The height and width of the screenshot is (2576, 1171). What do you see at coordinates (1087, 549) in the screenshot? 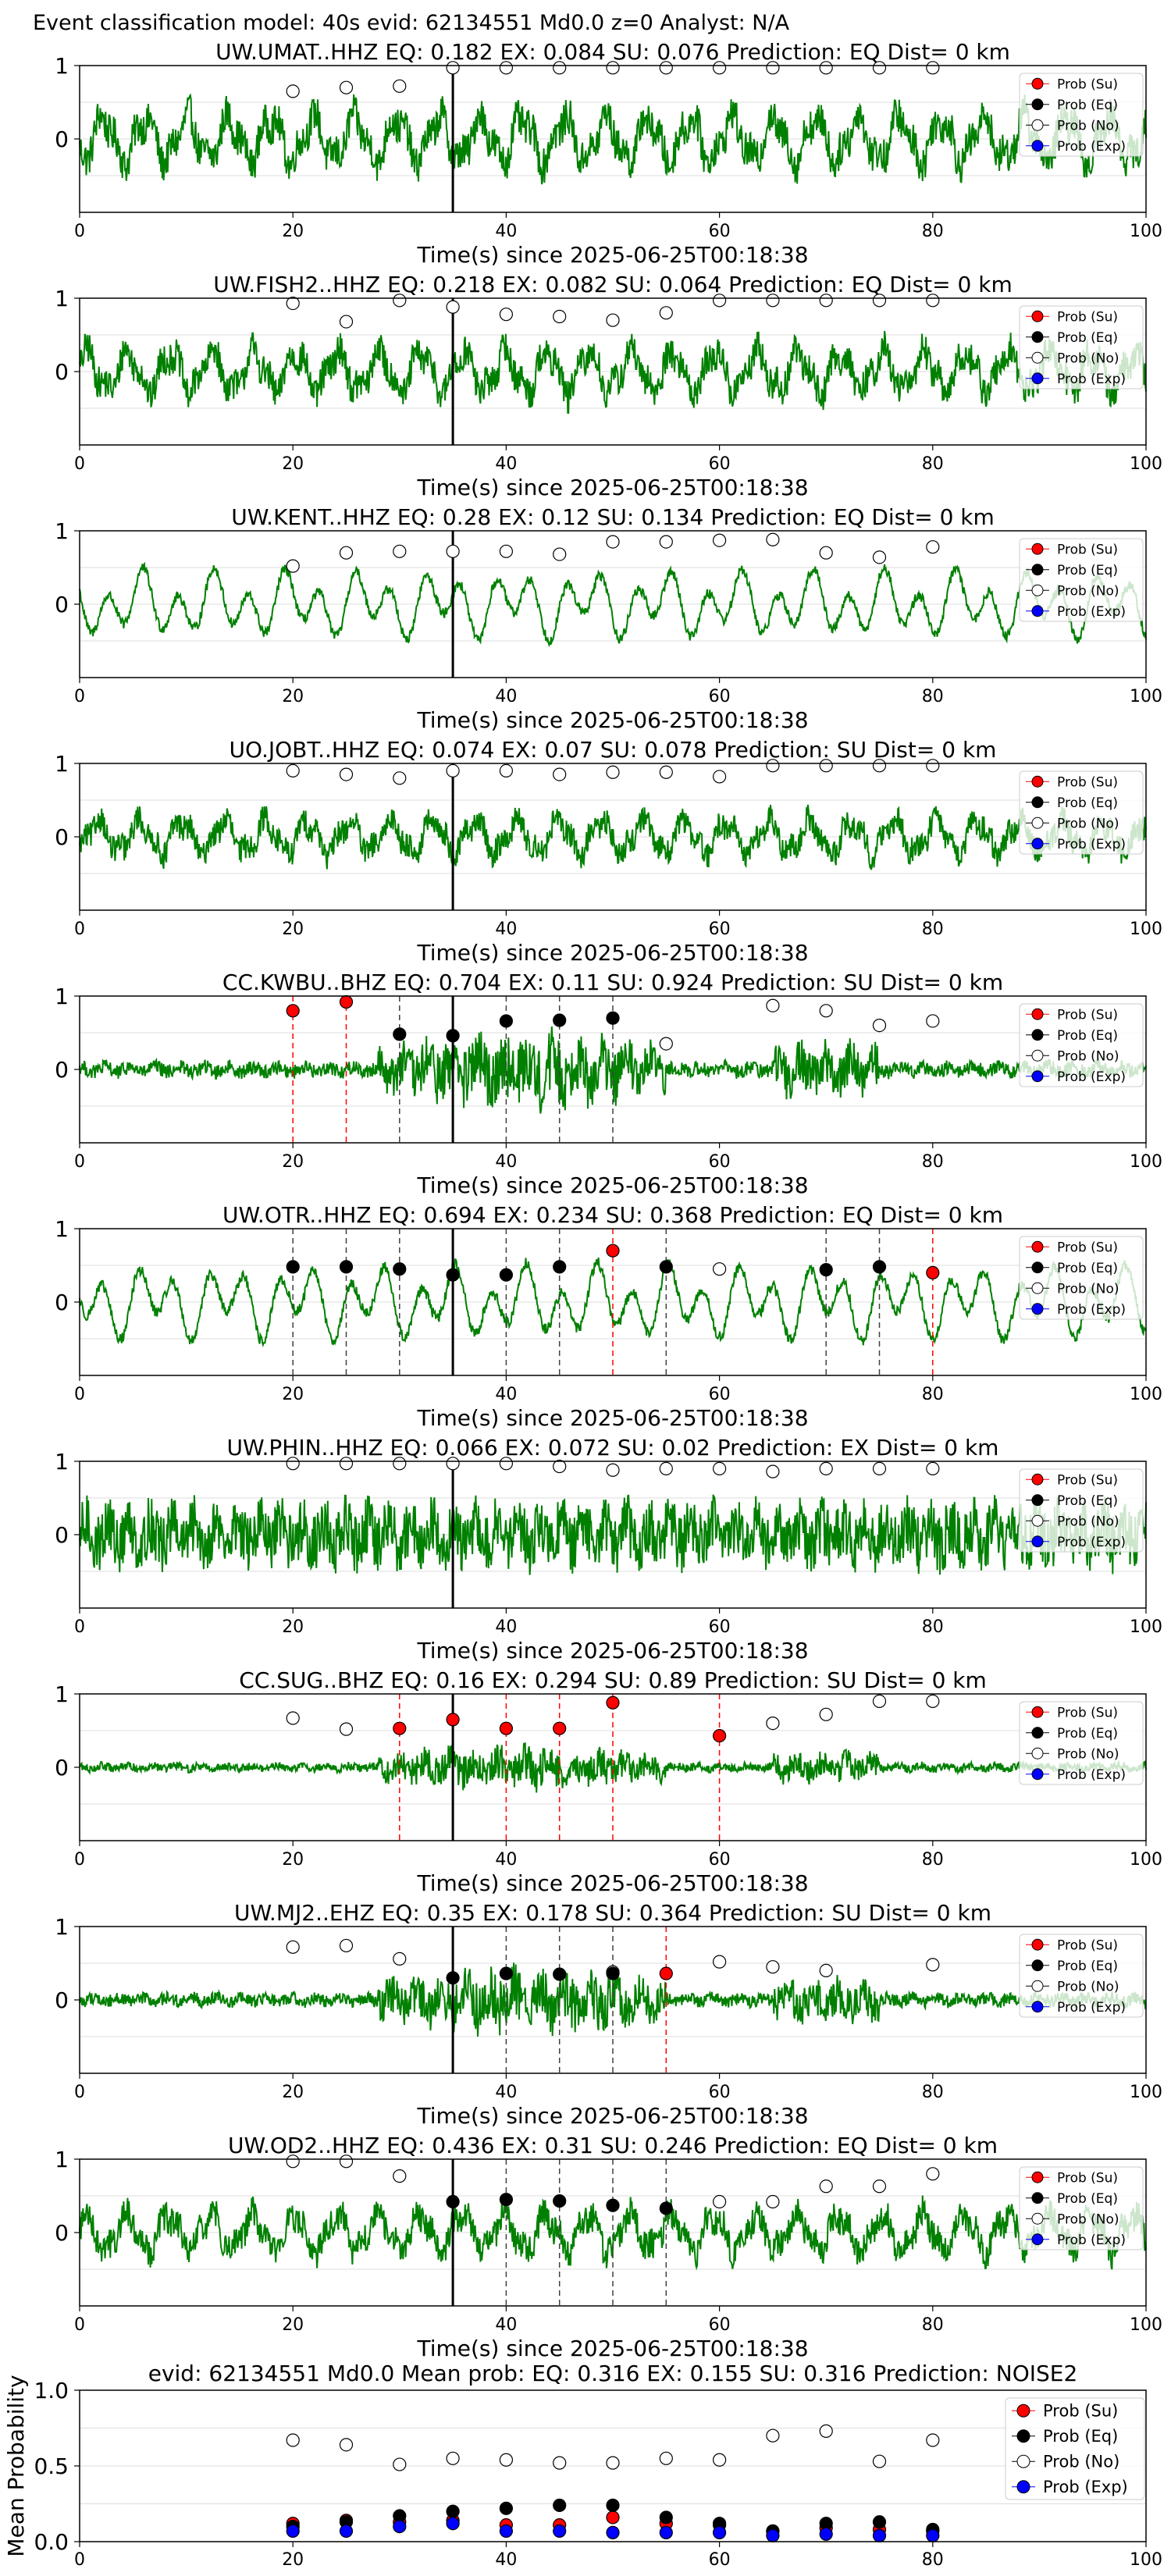
I see `panel-3-legend-label-0: Prob (Su)` at bounding box center [1087, 549].